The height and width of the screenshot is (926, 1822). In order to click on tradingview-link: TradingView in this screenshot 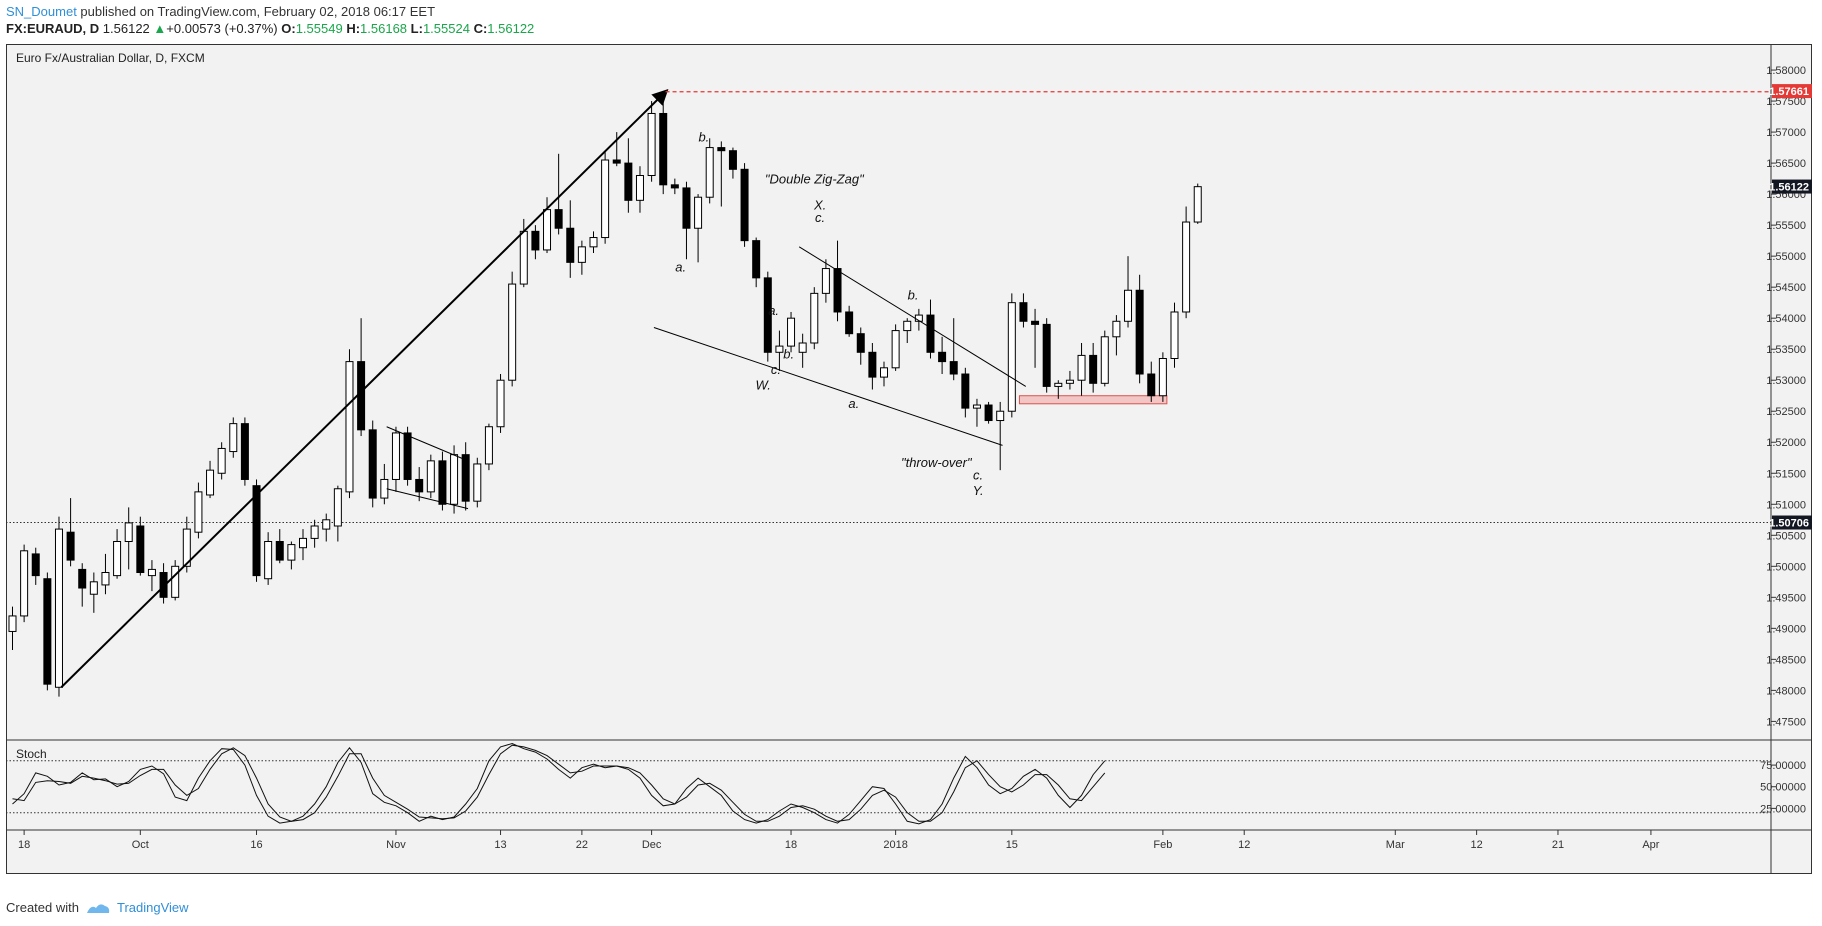, I will do `click(152, 907)`.